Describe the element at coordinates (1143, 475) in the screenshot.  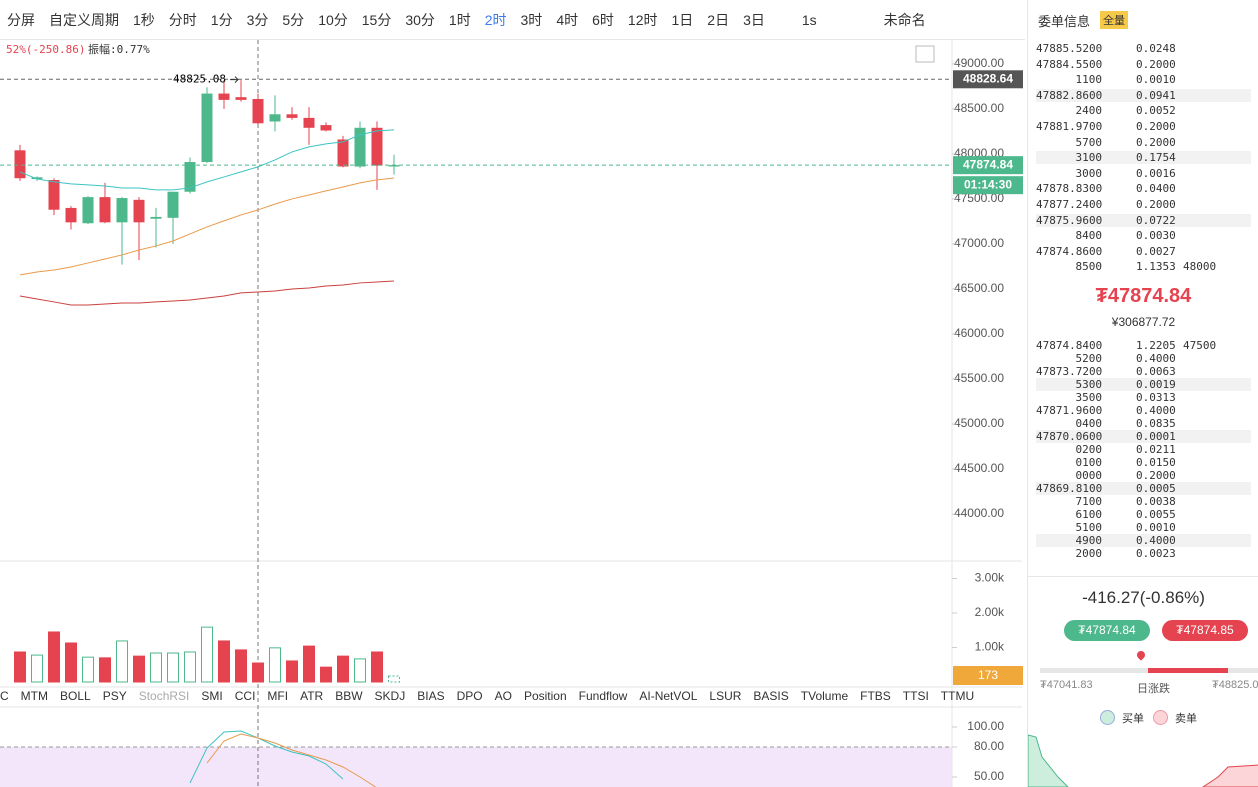
I see `order-row: 0000 0.2000` at that location.